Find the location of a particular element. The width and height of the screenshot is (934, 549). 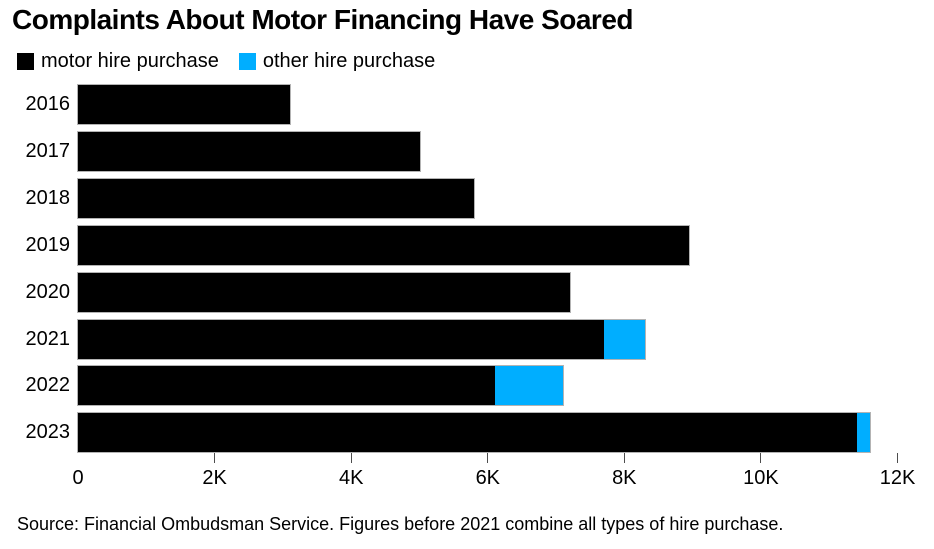

bar-row: 2023 is located at coordinates (467, 432).